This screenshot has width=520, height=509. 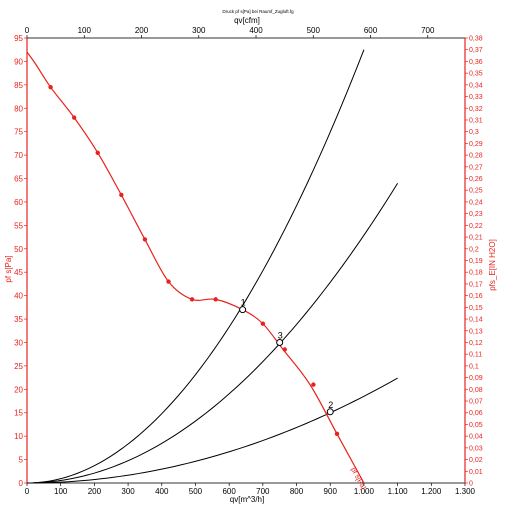 I want to click on y-right-tick-label: 0,37, so click(x=476, y=50).